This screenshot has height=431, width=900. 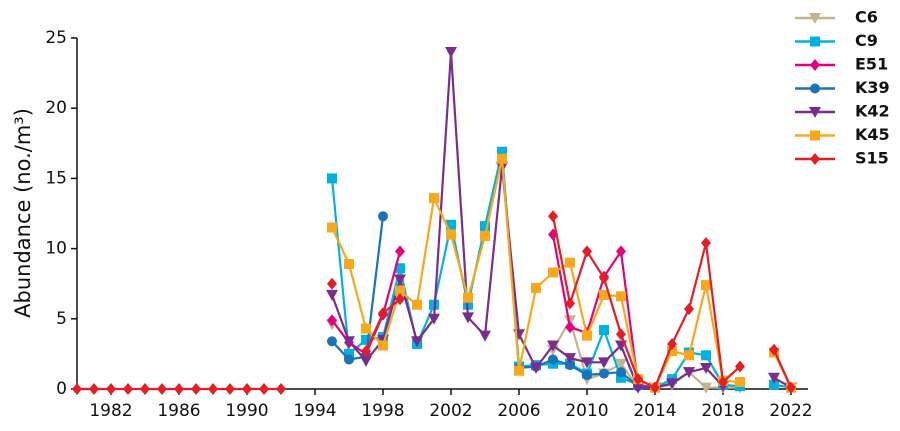 I want to click on y-tick-label: 10, so click(x=56, y=249).